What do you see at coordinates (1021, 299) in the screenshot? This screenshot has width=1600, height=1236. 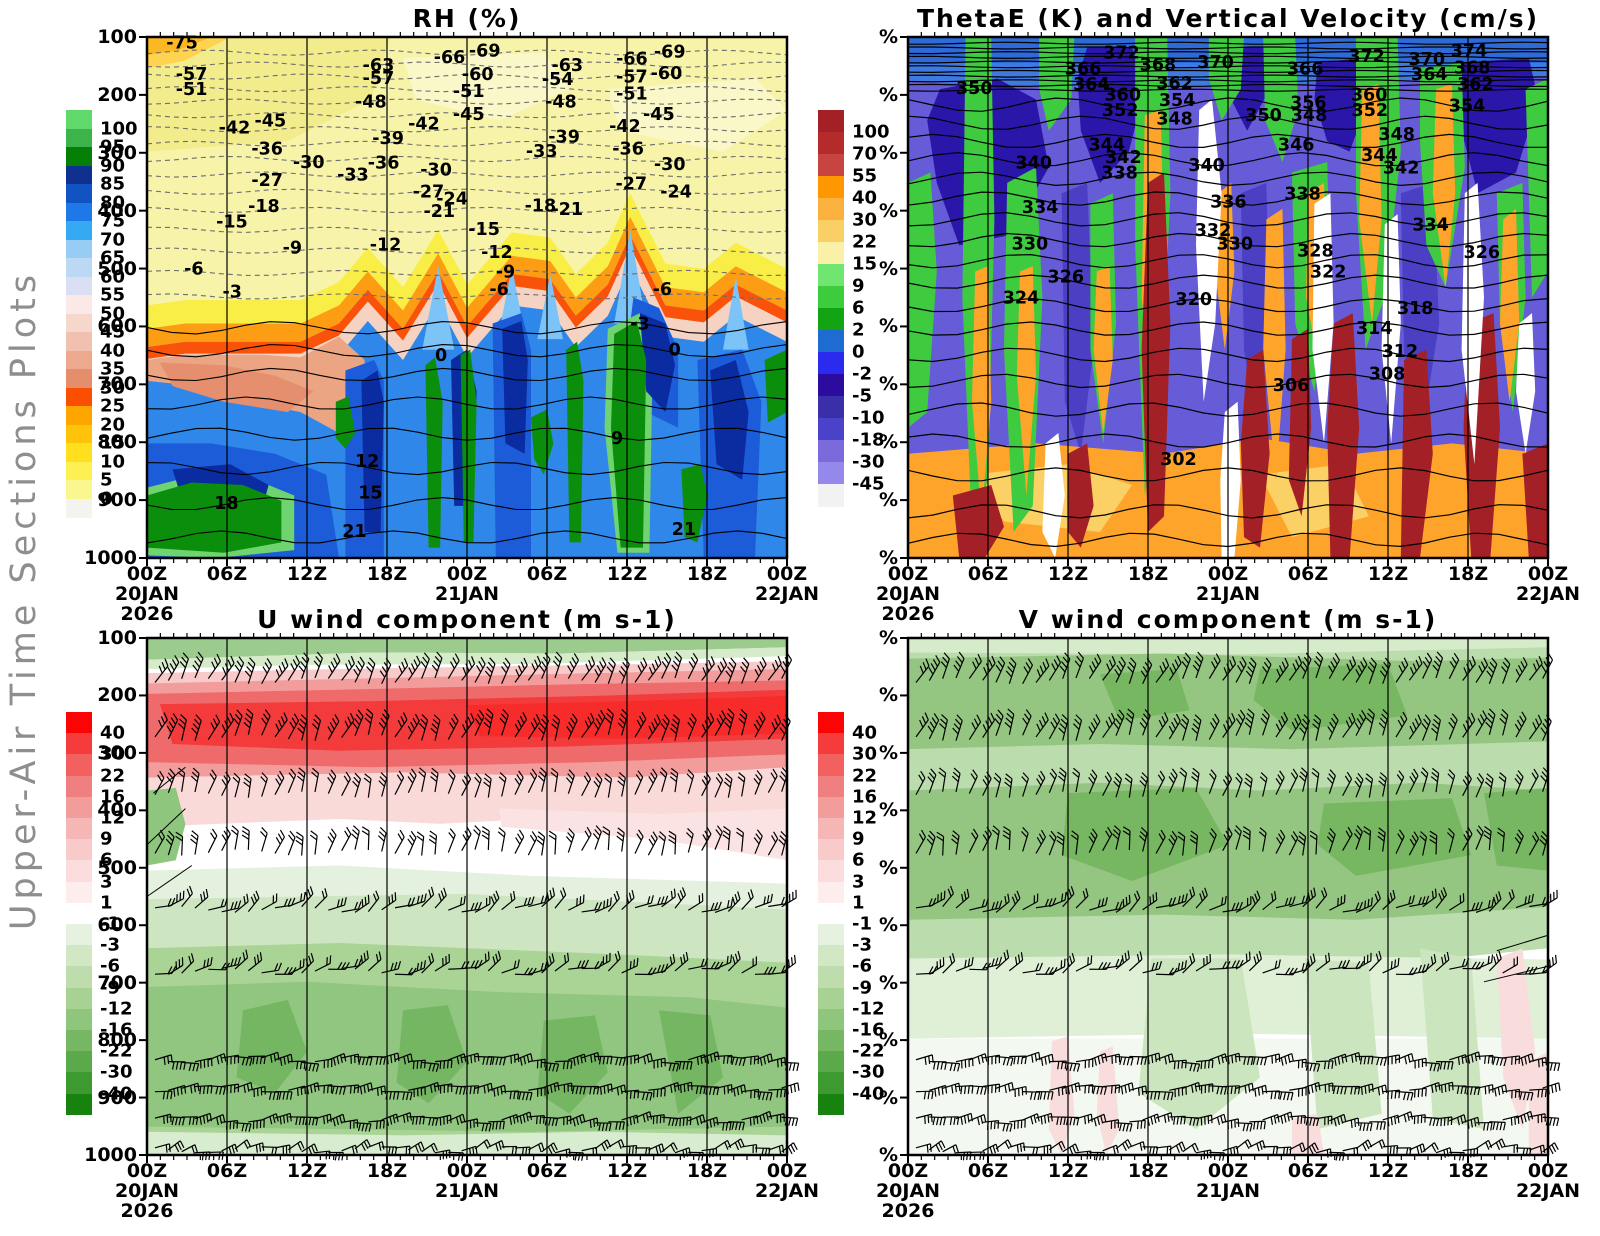 I see `svg-text: 324` at bounding box center [1021, 299].